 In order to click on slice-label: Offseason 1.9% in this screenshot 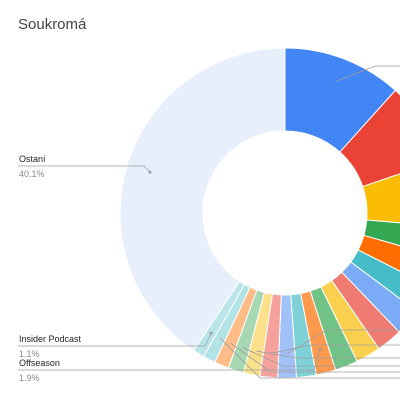, I will do `click(170, 365)`.